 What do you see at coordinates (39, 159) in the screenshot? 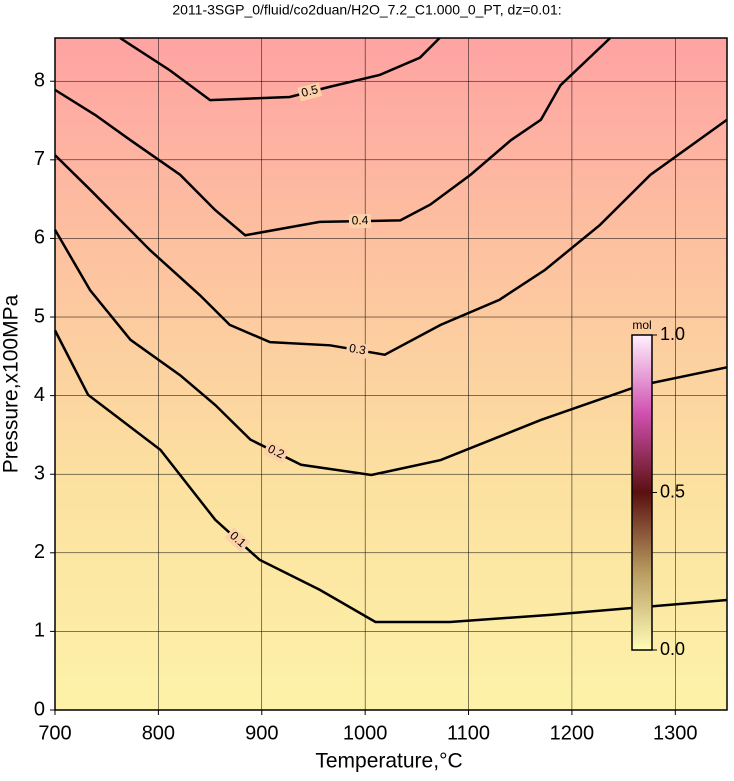
I see `y-tick-label: 7` at bounding box center [39, 159].